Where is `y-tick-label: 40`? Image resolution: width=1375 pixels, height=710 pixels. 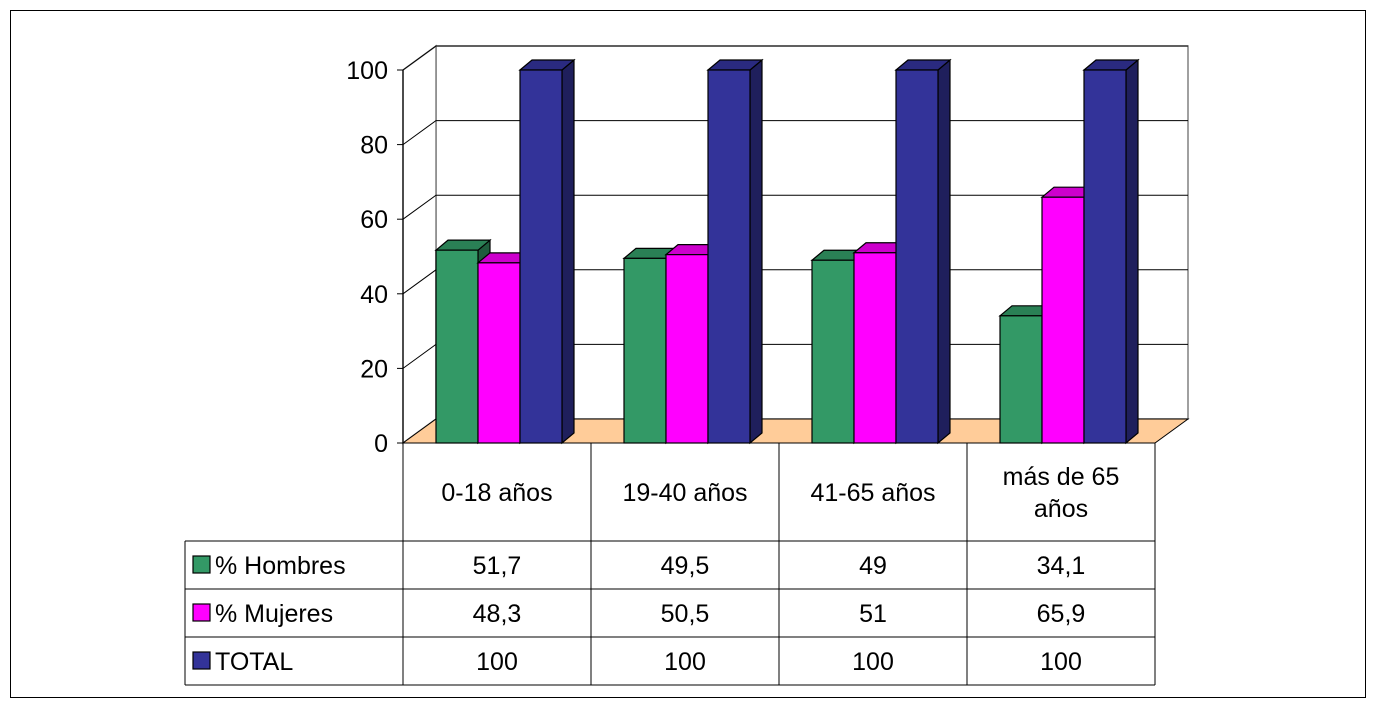 y-tick-label: 40 is located at coordinates (374, 295).